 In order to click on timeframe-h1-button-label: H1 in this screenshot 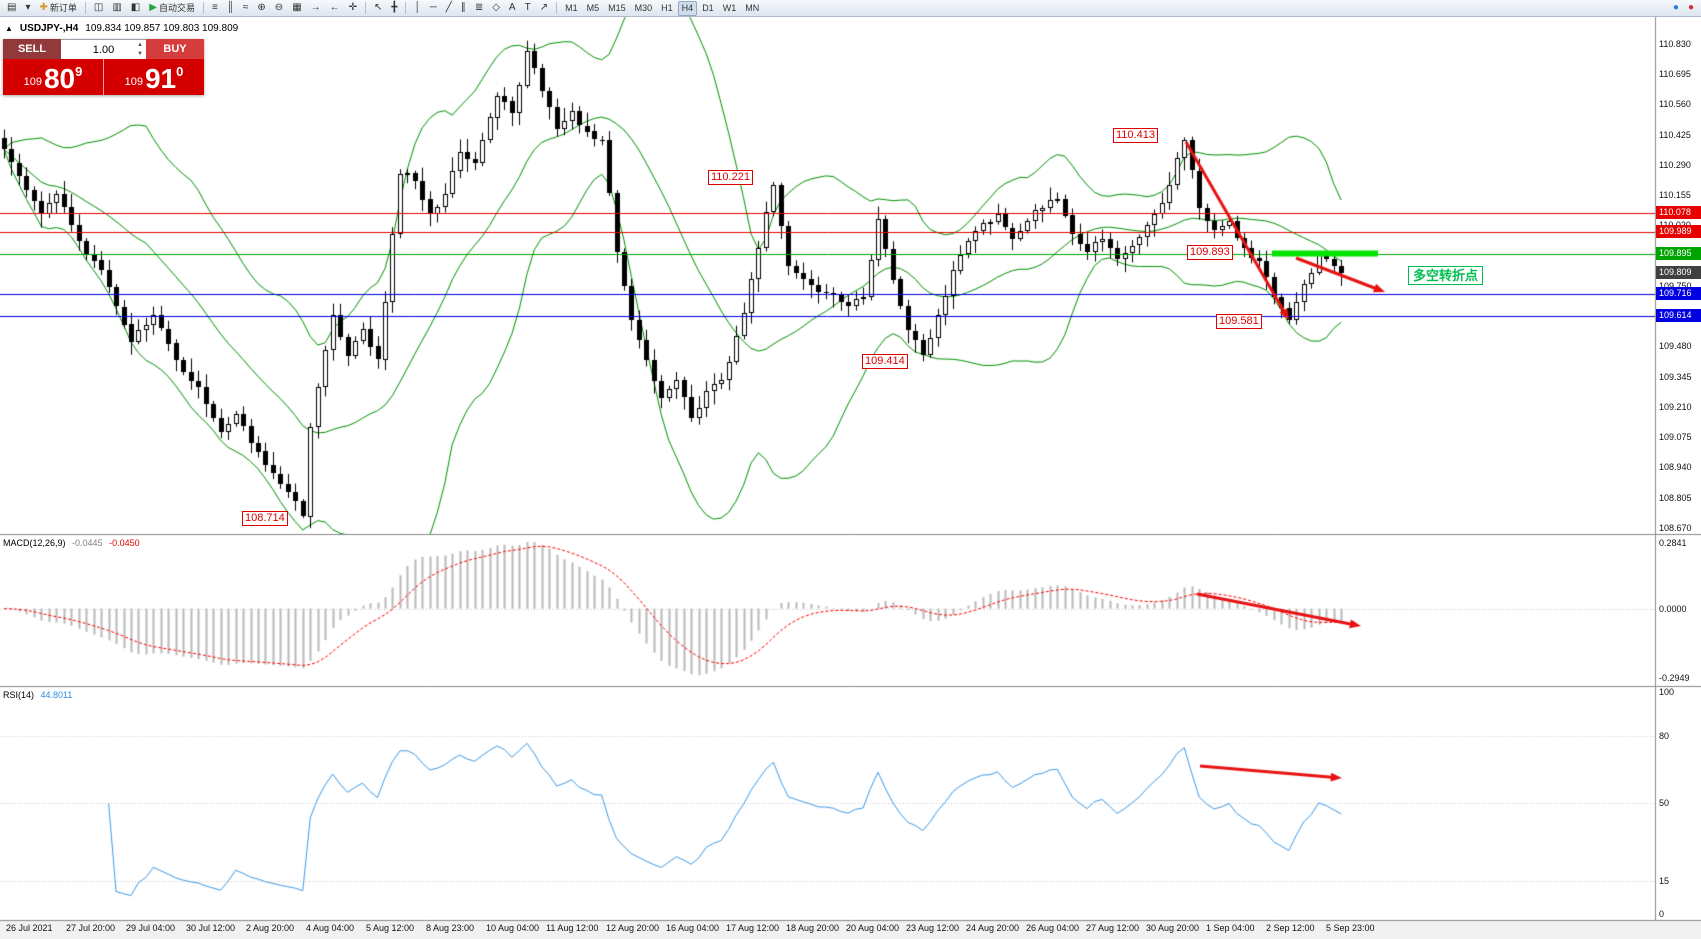, I will do `click(667, 7)`.